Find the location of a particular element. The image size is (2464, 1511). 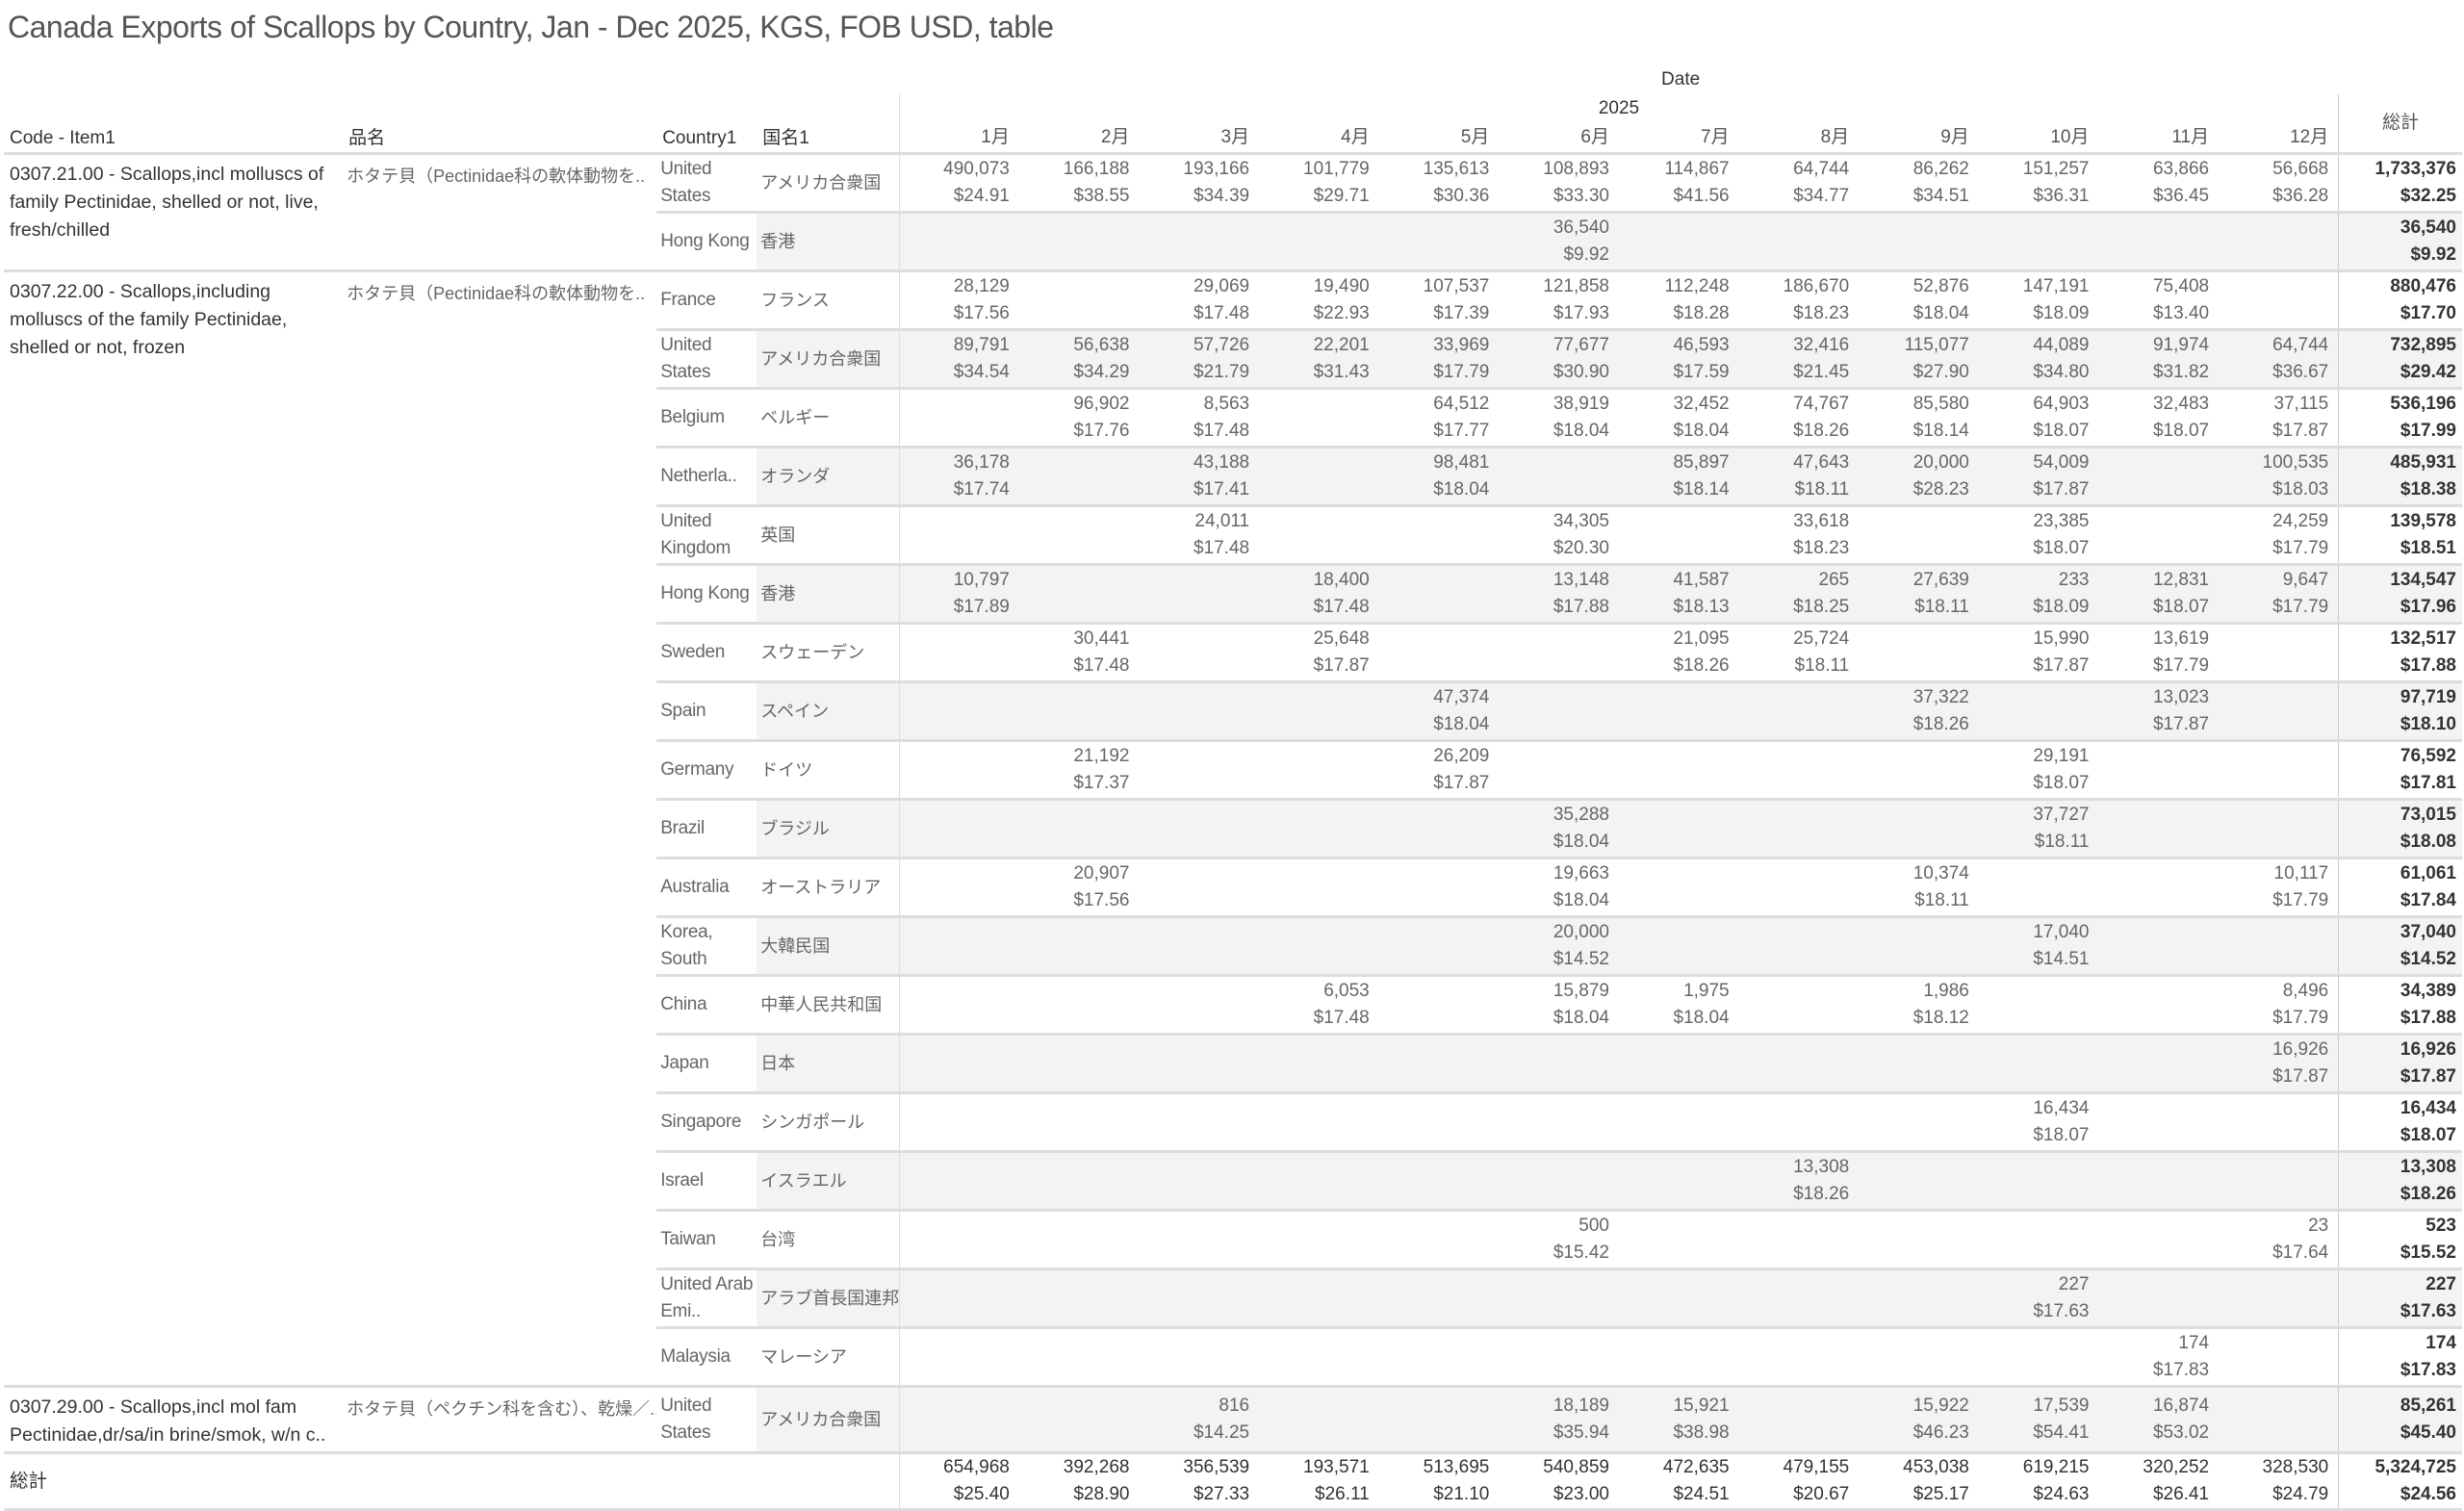

month-header: 10月 is located at coordinates (2038, 139).